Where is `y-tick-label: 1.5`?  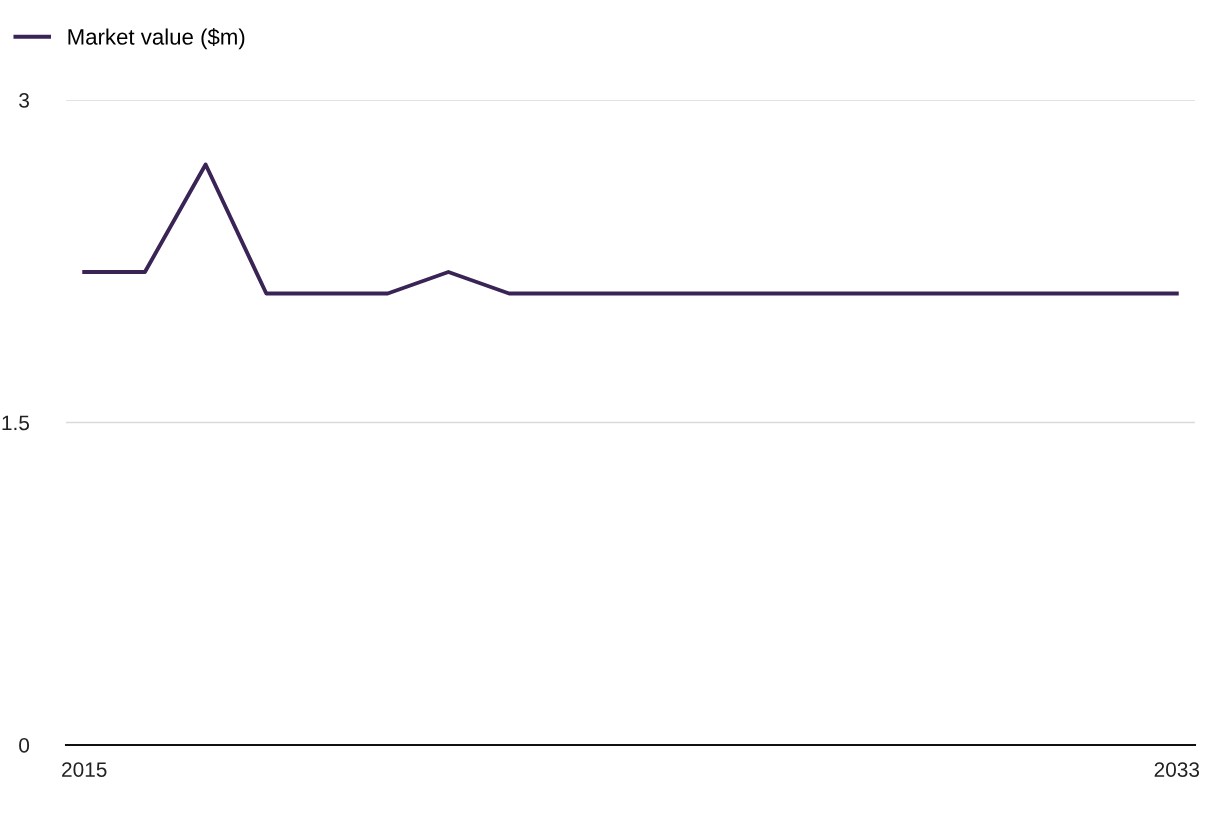
y-tick-label: 1.5 is located at coordinates (16, 423).